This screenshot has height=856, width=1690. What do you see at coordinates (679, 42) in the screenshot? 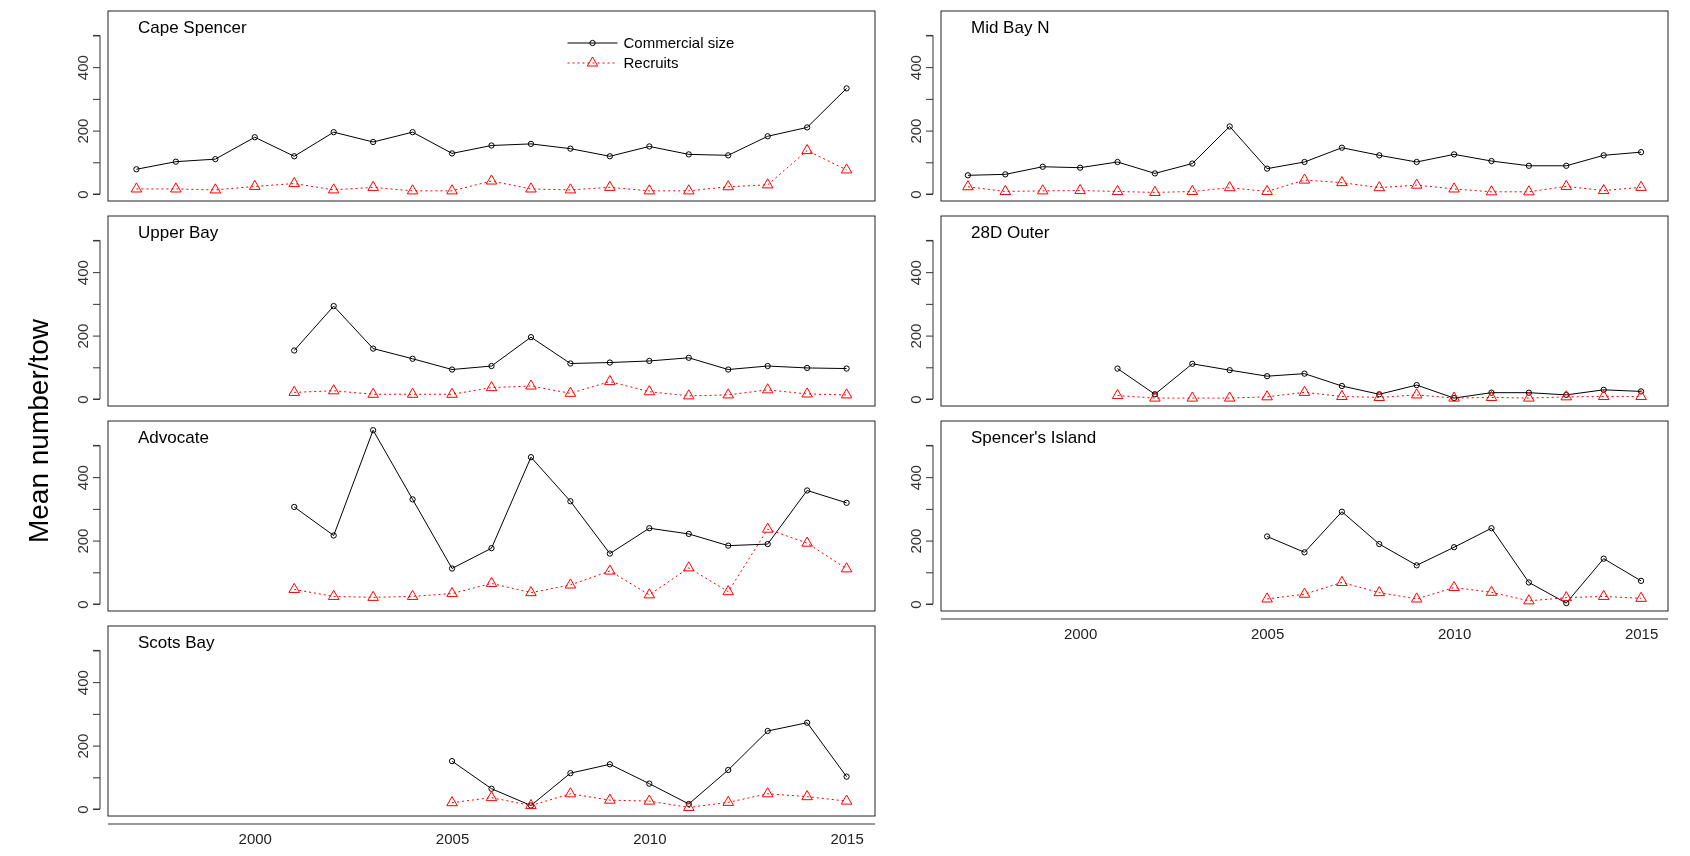
I see `legend-label: Commercial size` at bounding box center [679, 42].